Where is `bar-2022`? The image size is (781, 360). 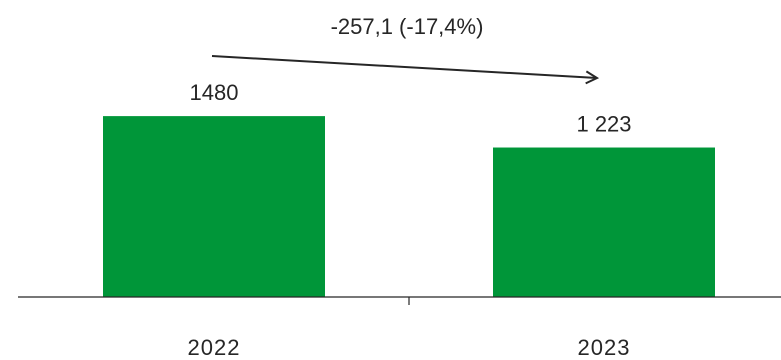 bar-2022 is located at coordinates (214, 206).